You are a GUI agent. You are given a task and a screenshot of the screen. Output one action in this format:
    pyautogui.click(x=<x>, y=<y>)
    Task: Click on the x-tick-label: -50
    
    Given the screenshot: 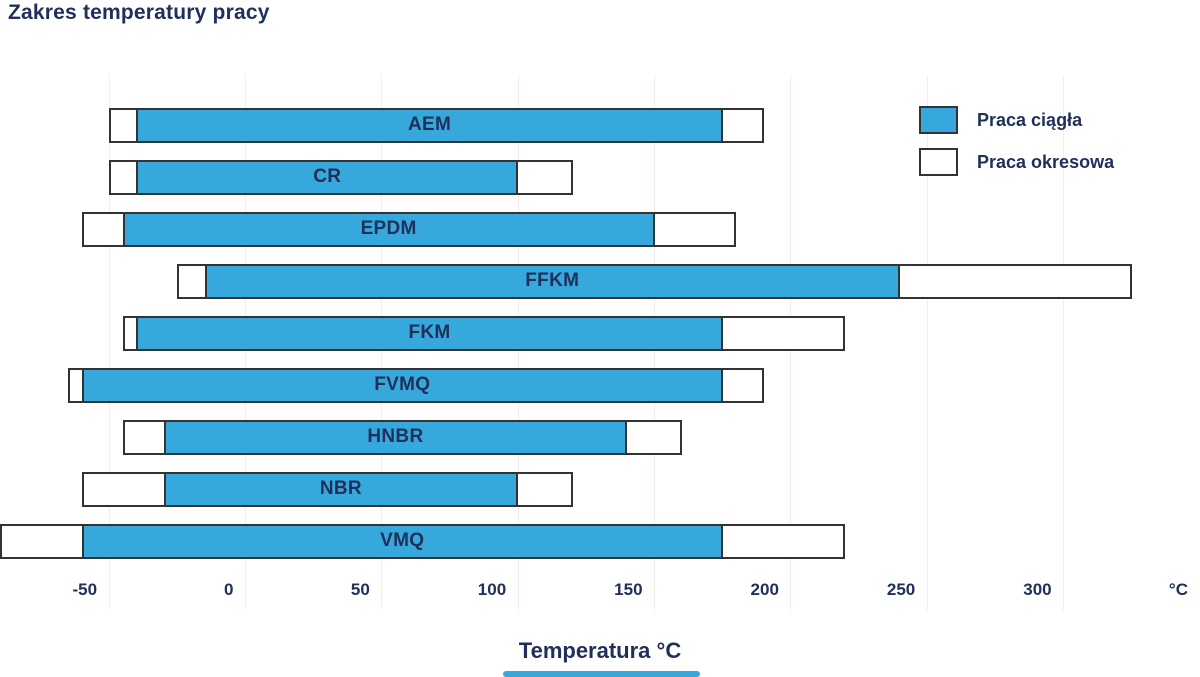 What is the action you would take?
    pyautogui.click(x=57, y=590)
    